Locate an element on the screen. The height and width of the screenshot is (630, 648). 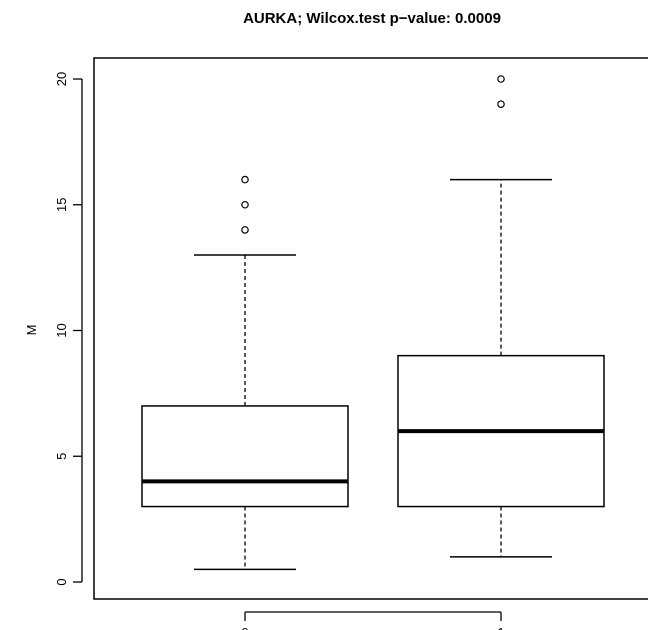
chart-title: AURKA; Wilcox.test p−value: 0.0009 is located at coordinates (372, 18).